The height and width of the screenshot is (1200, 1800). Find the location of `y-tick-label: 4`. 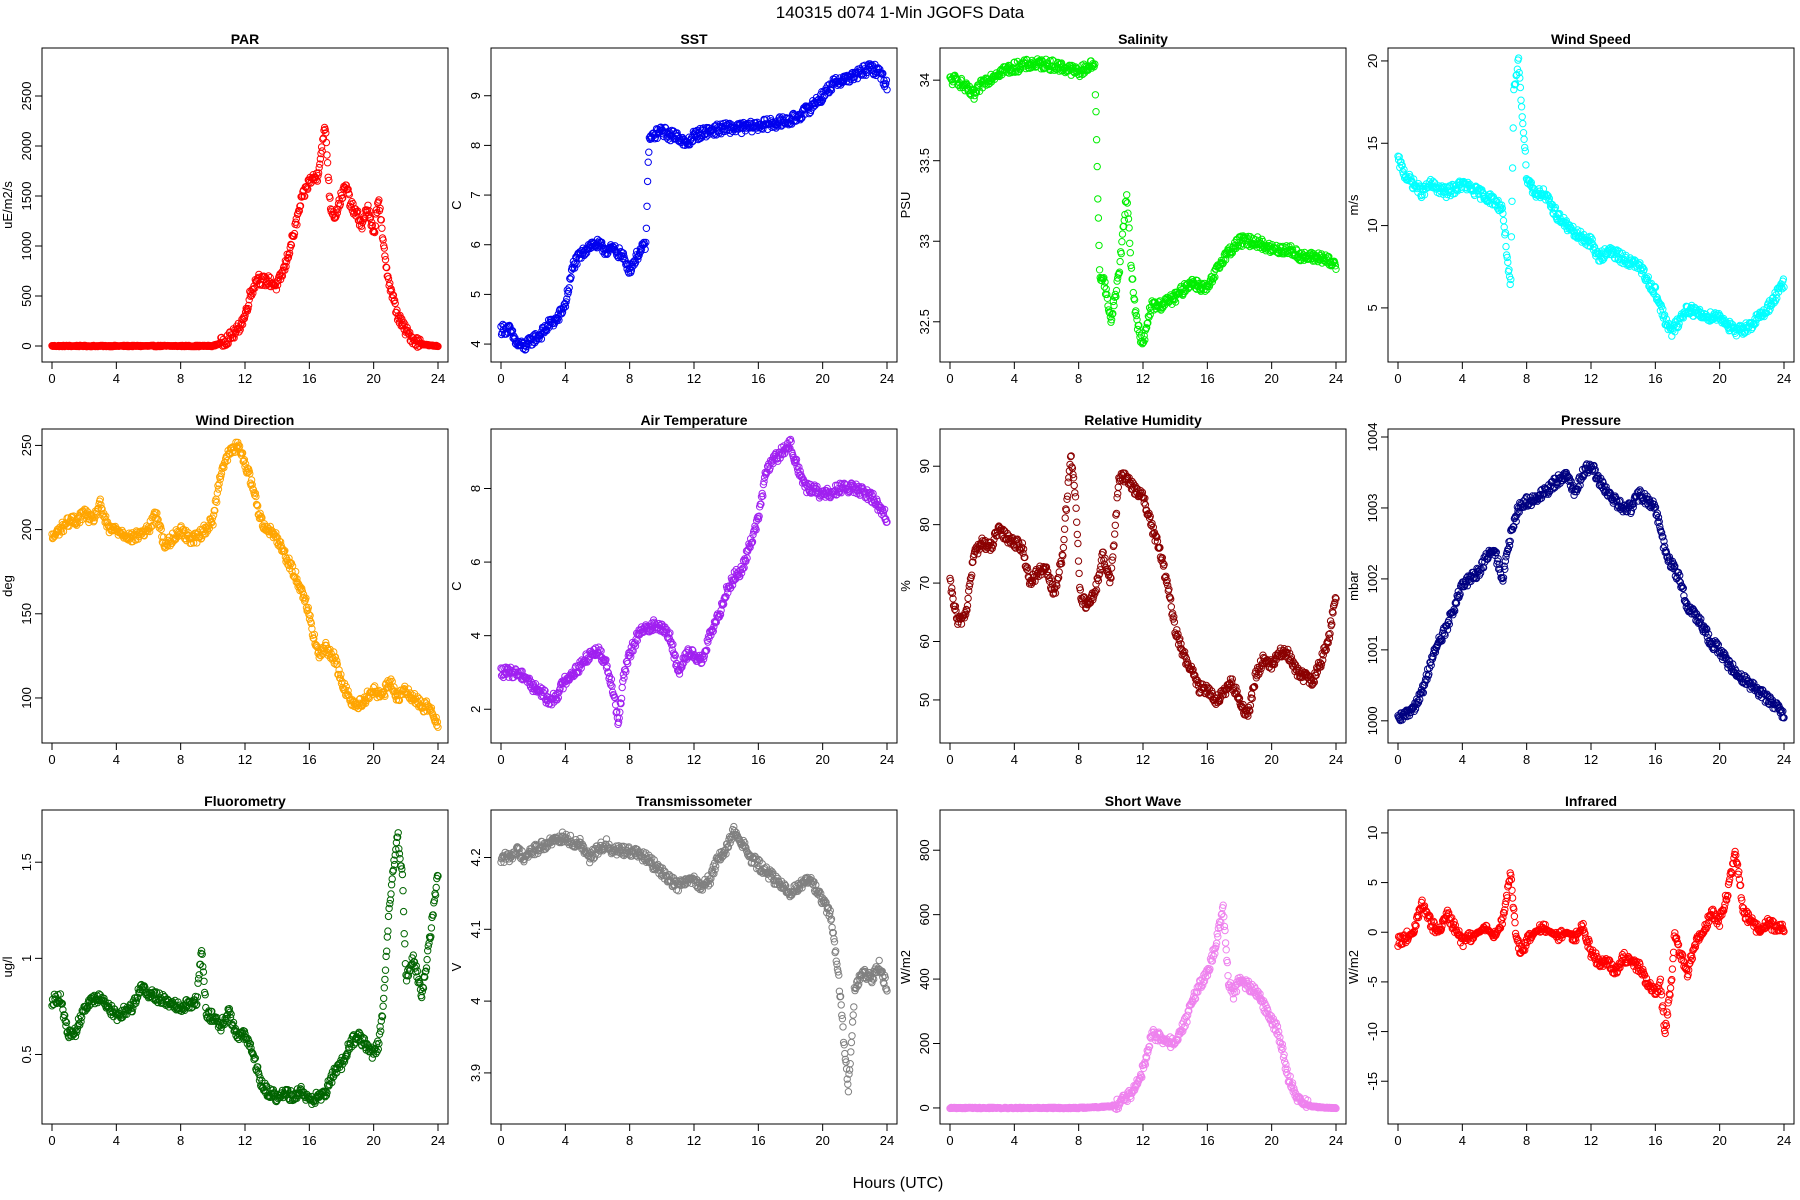

y-tick-label: 4 is located at coordinates (475, 635).